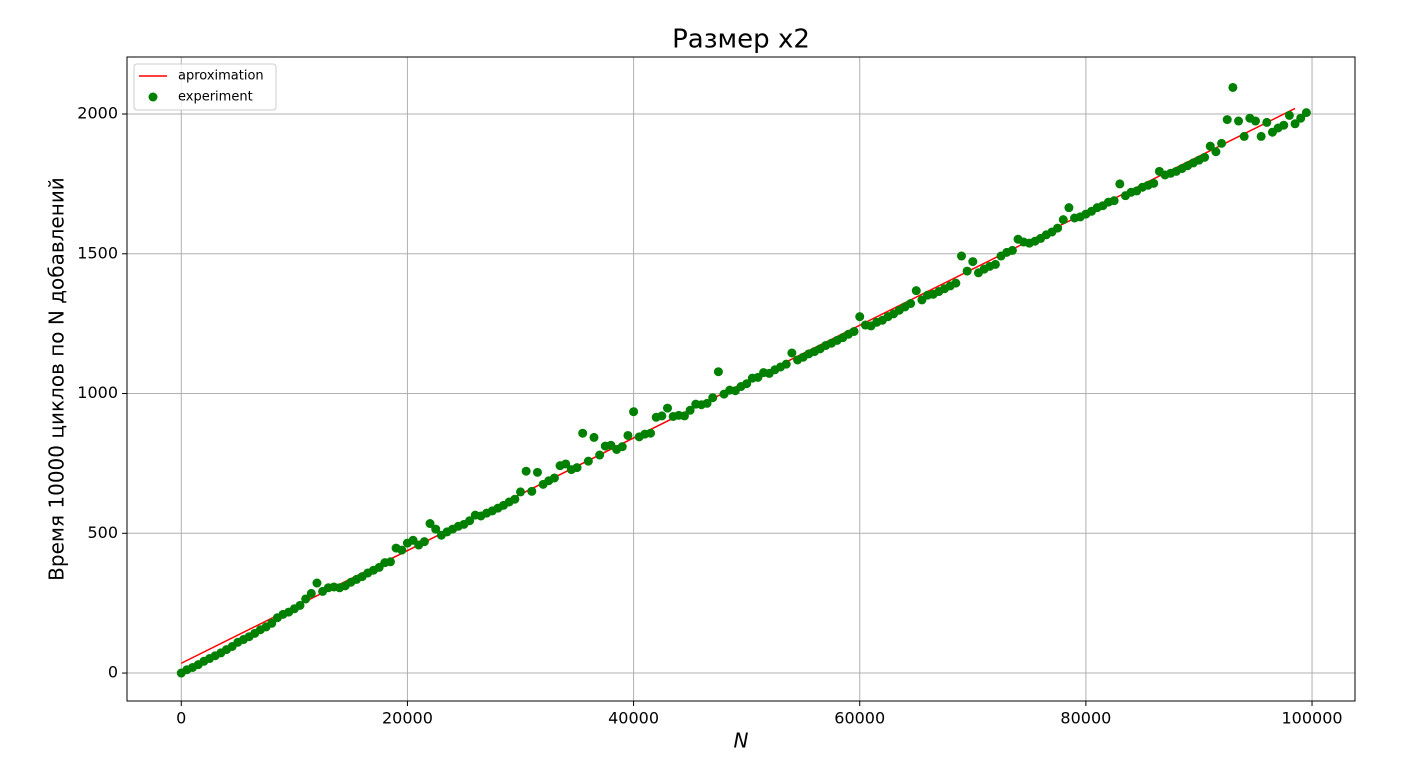 The height and width of the screenshot is (763, 1409). Describe the element at coordinates (1311, 718) in the screenshot. I see `x-tick-label: 100000` at that location.